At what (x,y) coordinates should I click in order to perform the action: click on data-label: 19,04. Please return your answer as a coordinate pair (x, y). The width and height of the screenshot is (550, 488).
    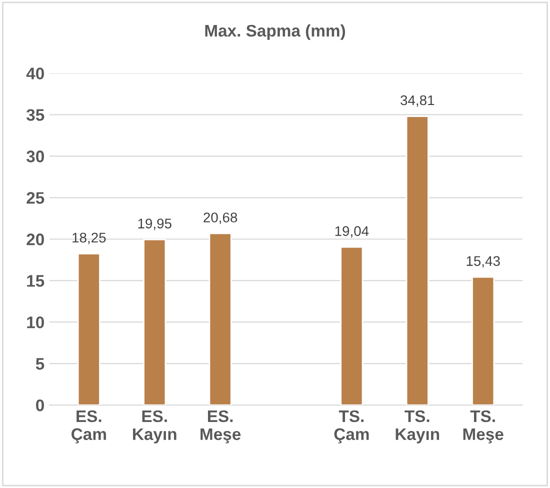
    Looking at the image, I should click on (352, 232).